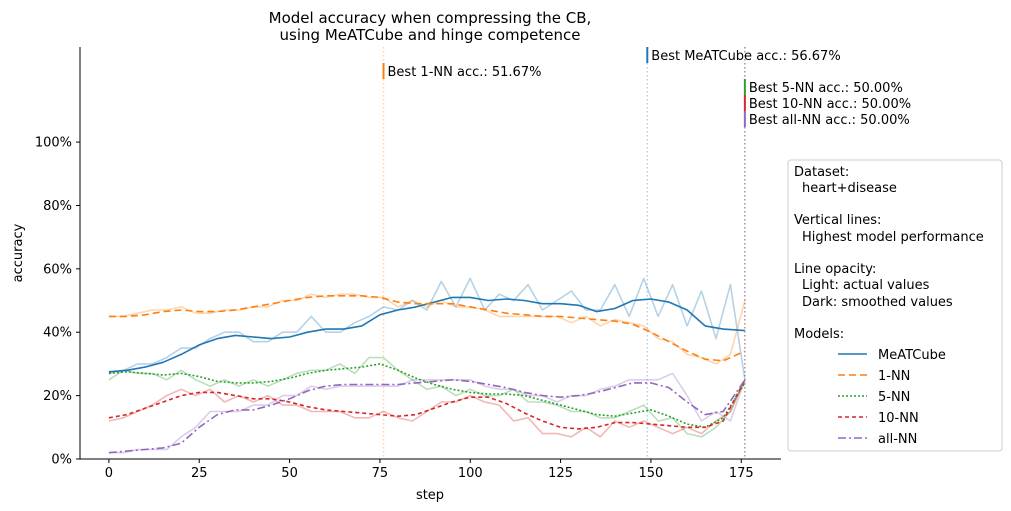  Describe the element at coordinates (429, 470) in the screenshot. I see `x-ticks: 0 25 50 75 100 125 150 175` at that location.